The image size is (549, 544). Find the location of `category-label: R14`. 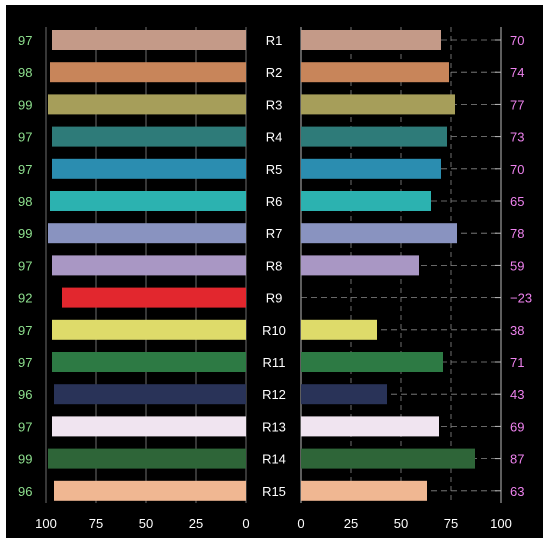

category-label: R14 is located at coordinates (274, 459).